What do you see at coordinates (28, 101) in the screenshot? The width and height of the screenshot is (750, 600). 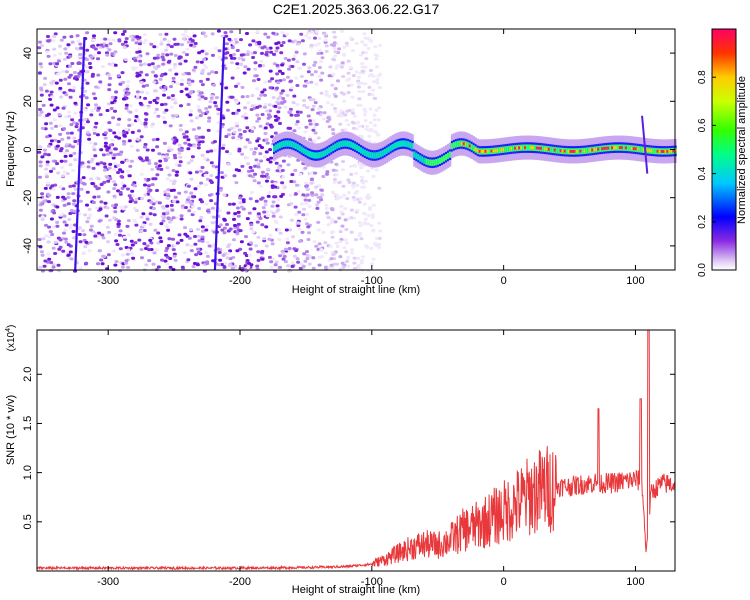 I see `spectrogram-y-tick-label: 20` at bounding box center [28, 101].